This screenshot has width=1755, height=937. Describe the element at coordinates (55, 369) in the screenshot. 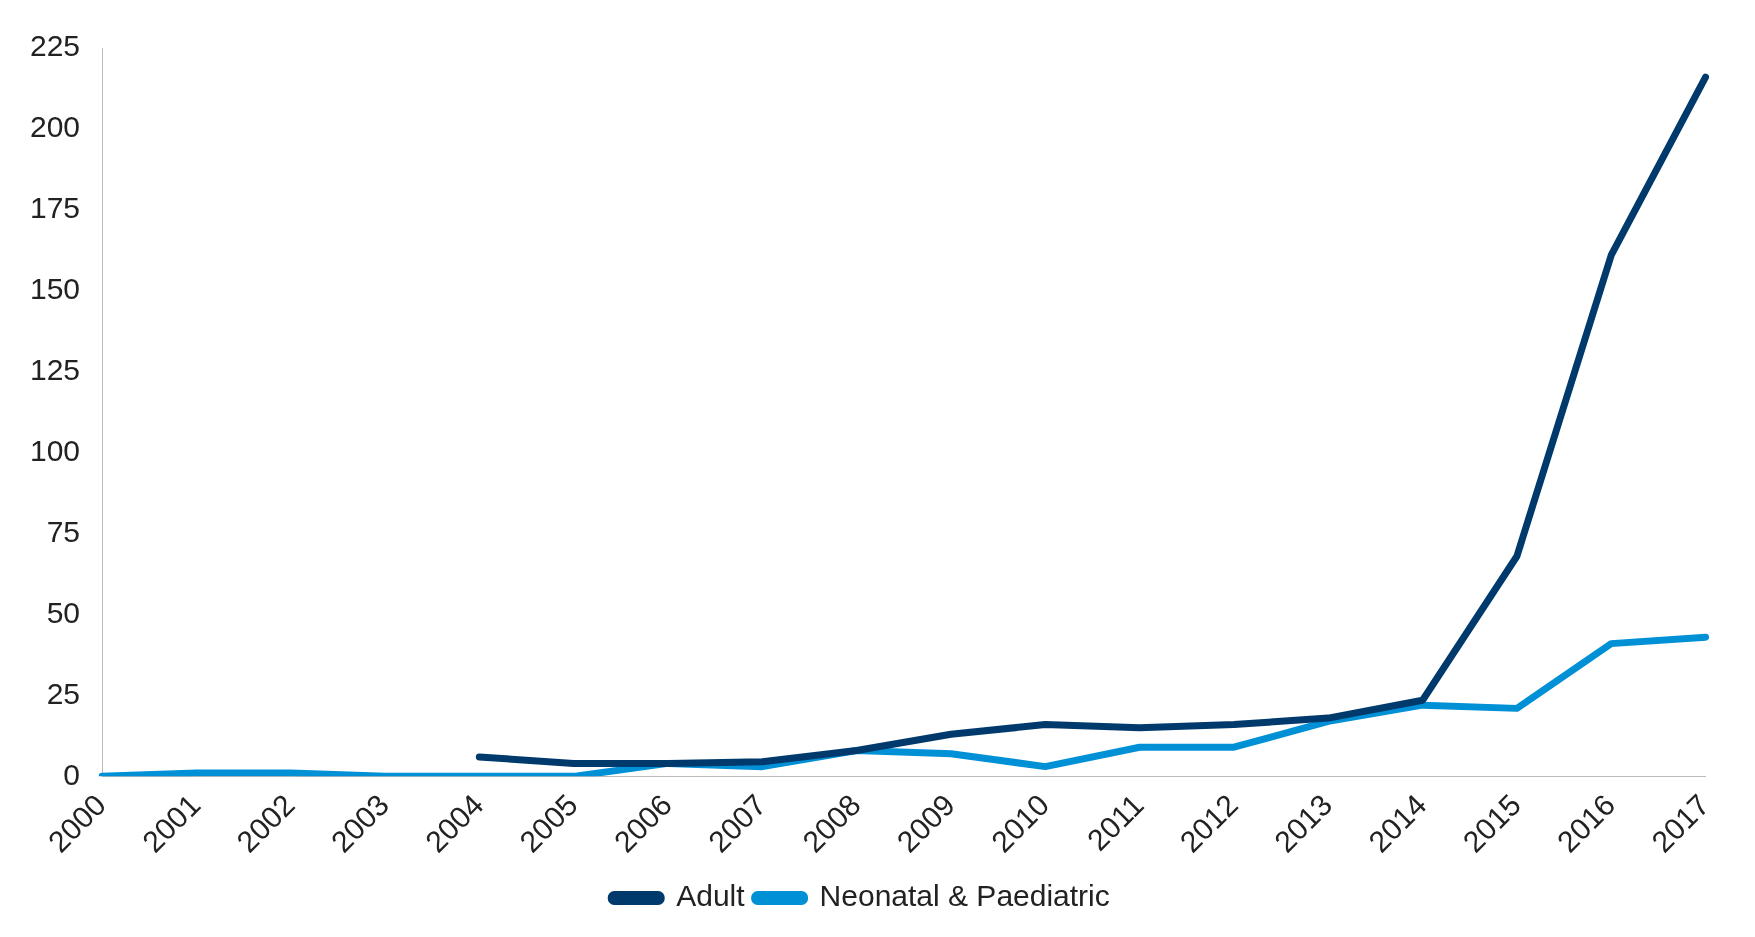

I see `y-tick-label: 125` at that location.